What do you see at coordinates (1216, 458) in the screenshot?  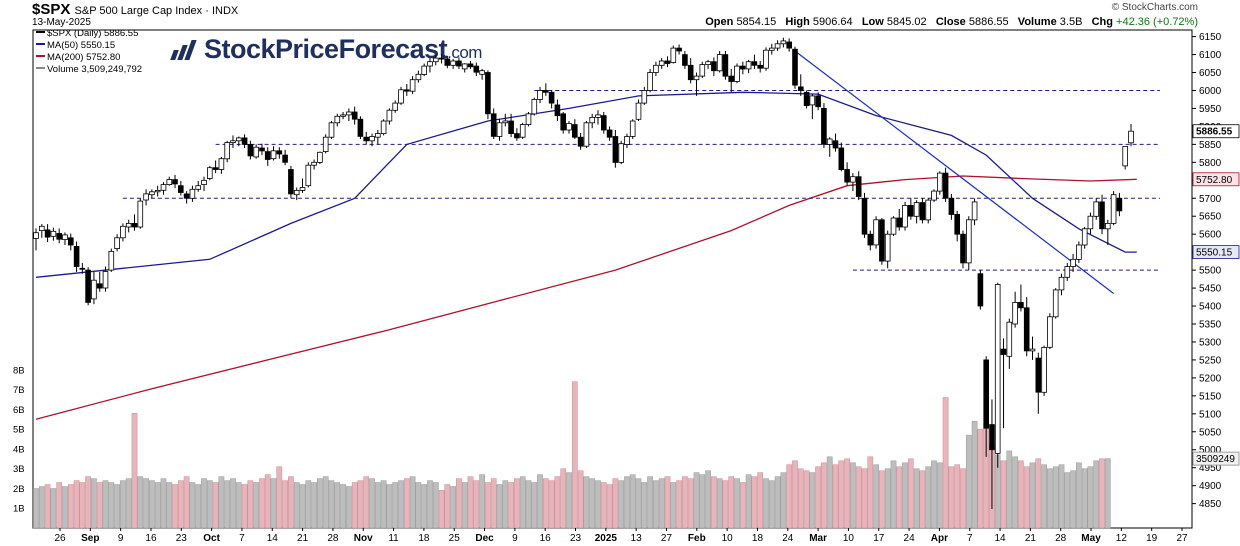 I see `volume-badge-box` at bounding box center [1216, 458].